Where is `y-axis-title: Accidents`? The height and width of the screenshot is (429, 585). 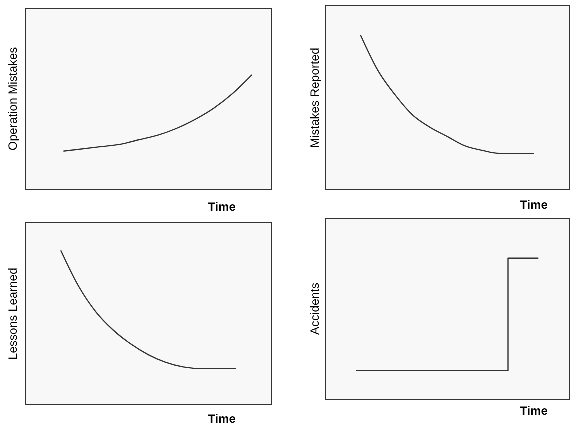
y-axis-title: Accidents is located at coordinates (315, 310).